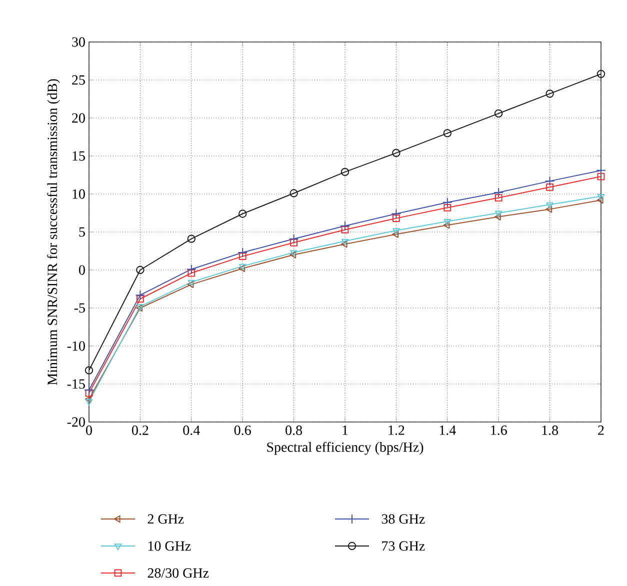 The image size is (627, 586). Describe the element at coordinates (178, 573) in the screenshot. I see `legend-label: 28/30 GHz` at that location.